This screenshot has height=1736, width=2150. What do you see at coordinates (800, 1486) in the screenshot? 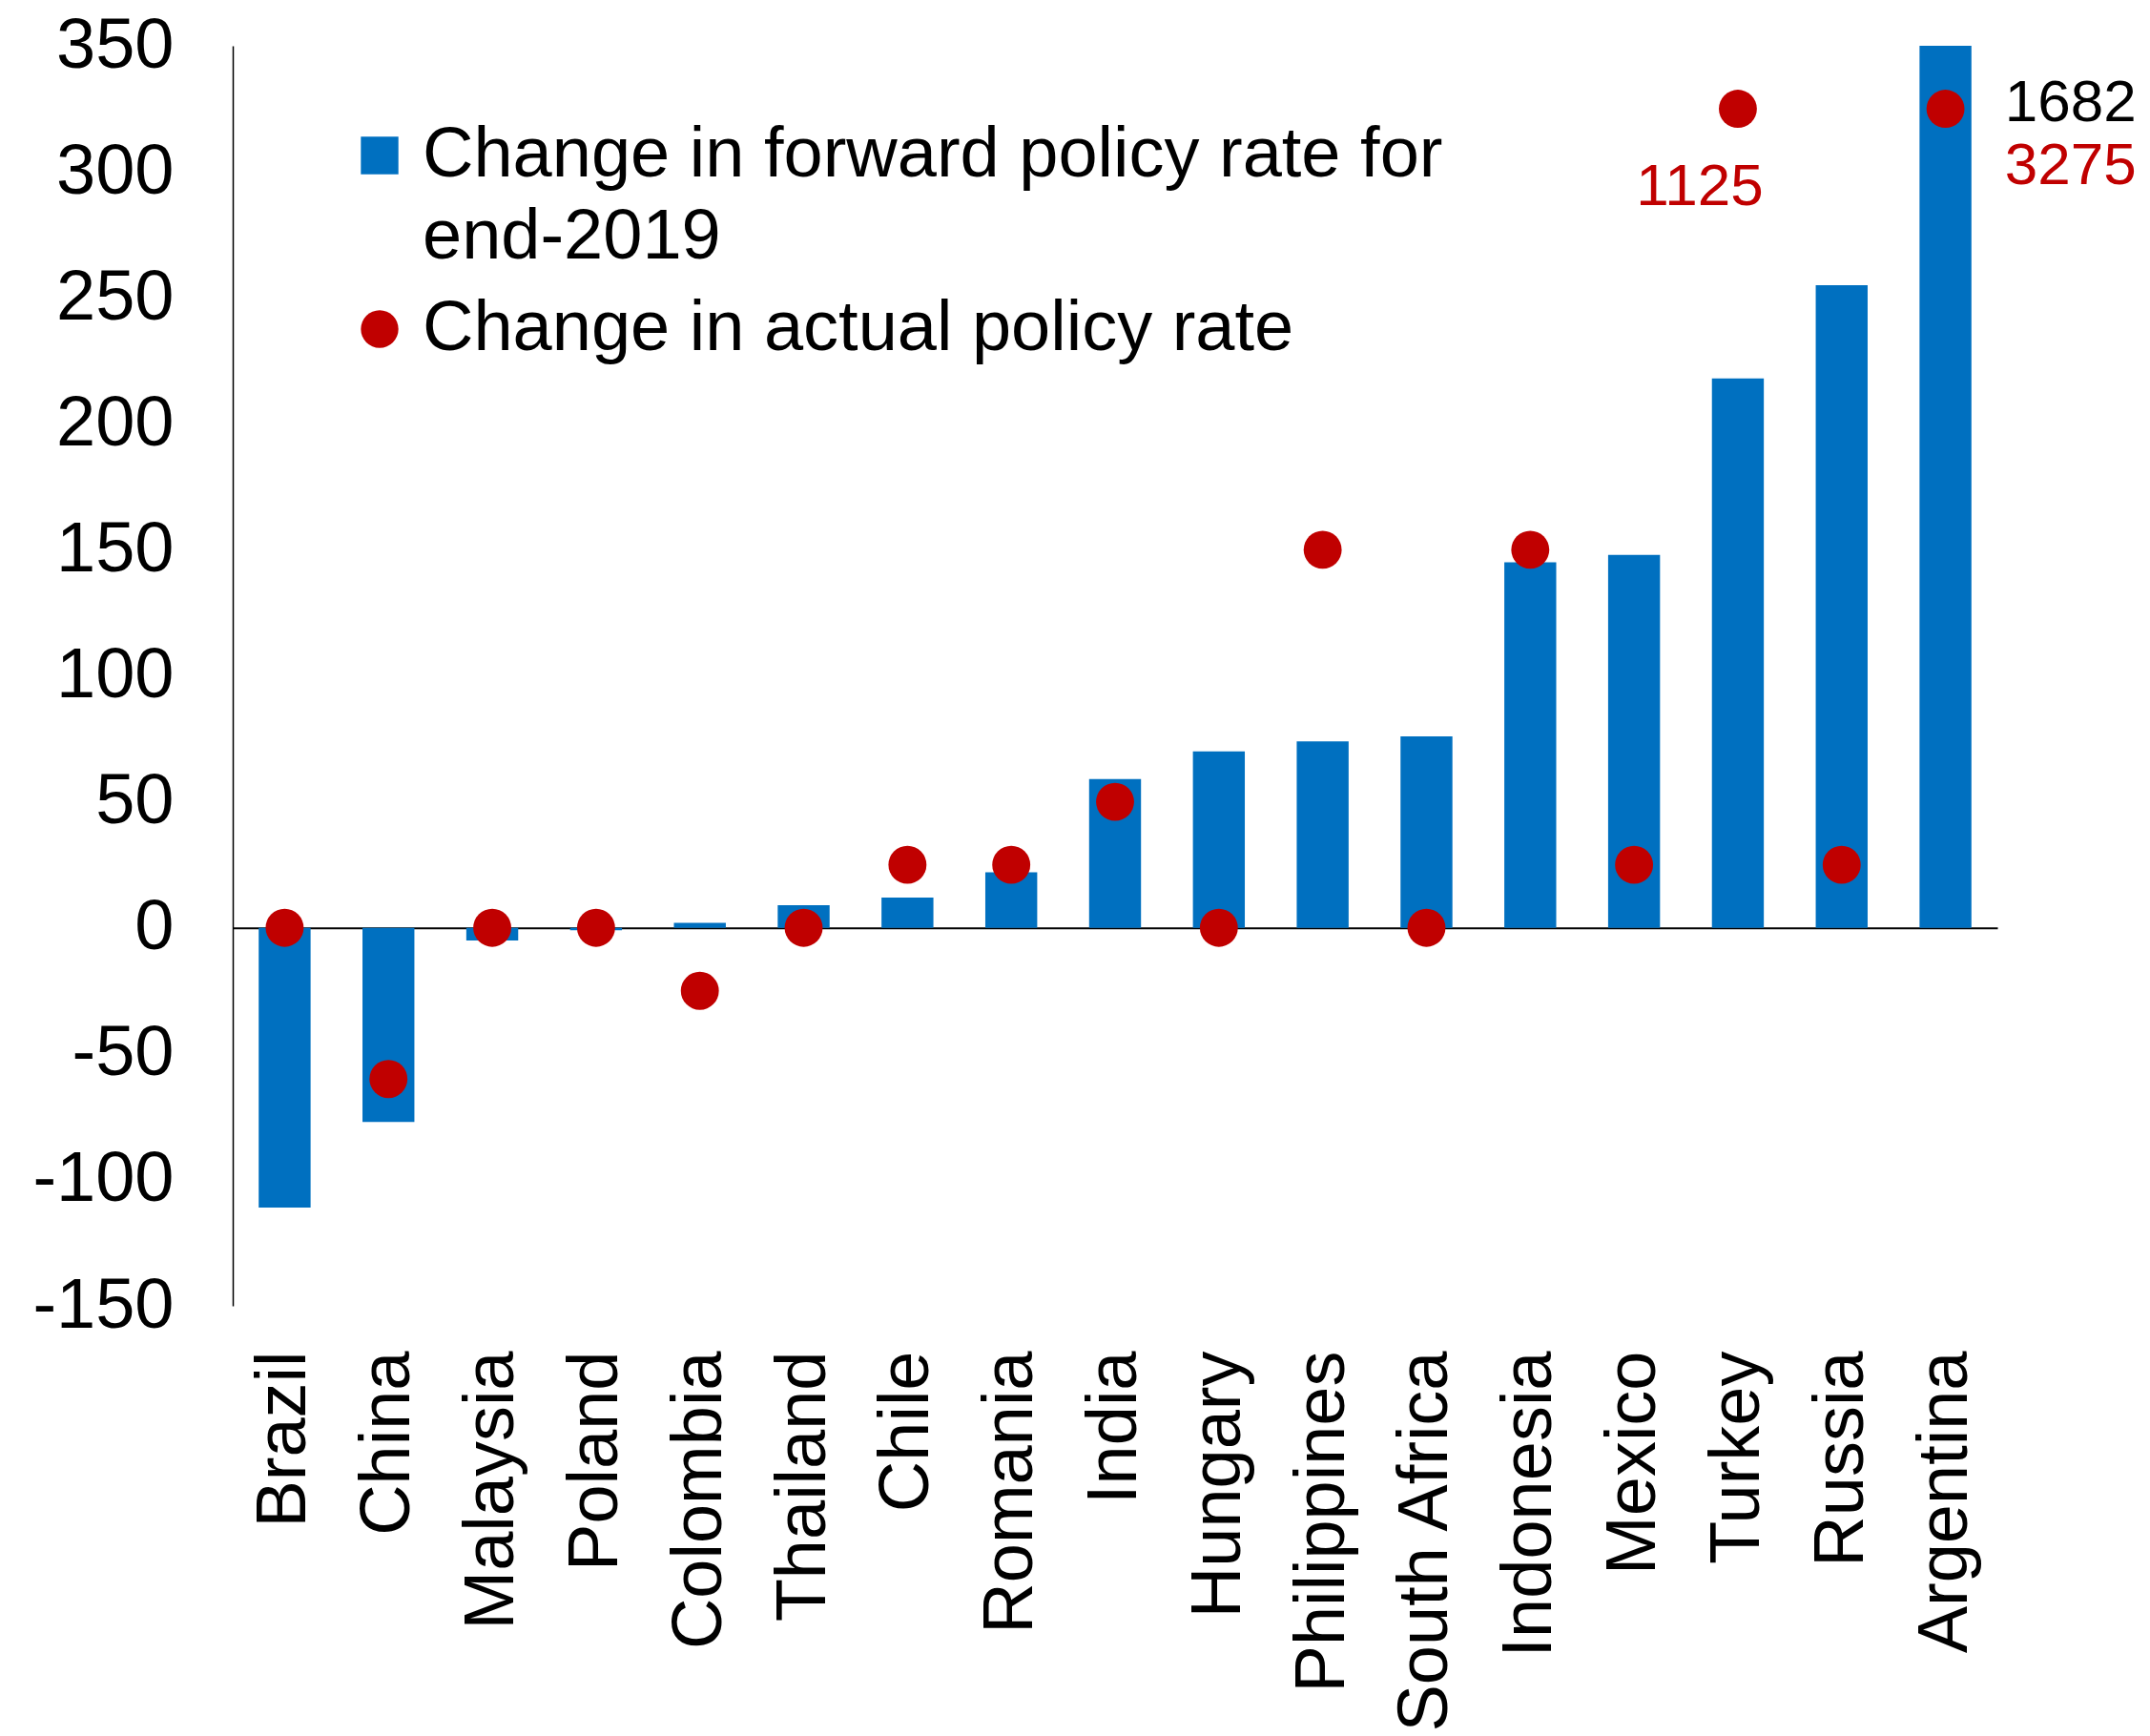
I see `x-tick-label: Thailand` at bounding box center [800, 1486].